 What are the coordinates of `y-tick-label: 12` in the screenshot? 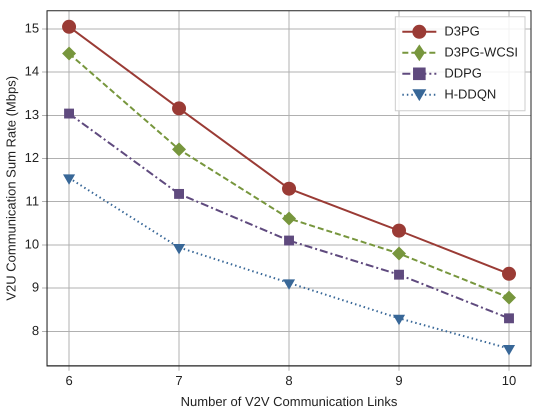 It's located at (32, 158).